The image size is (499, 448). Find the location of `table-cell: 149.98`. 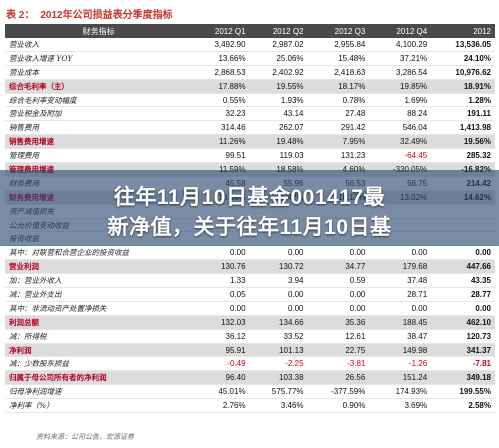

table-cell: 149.98 is located at coordinates (400, 350).